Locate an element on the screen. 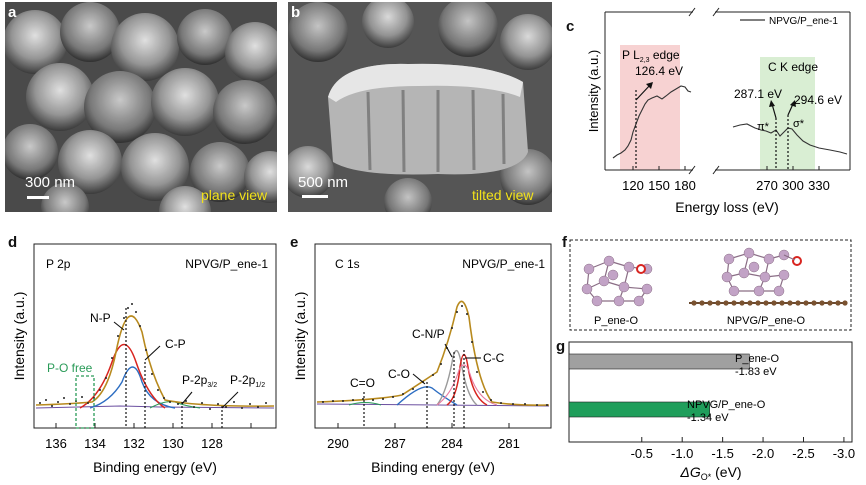 This screenshot has height=485, width=866. tick-e-290: 290 is located at coordinates (338, 443).